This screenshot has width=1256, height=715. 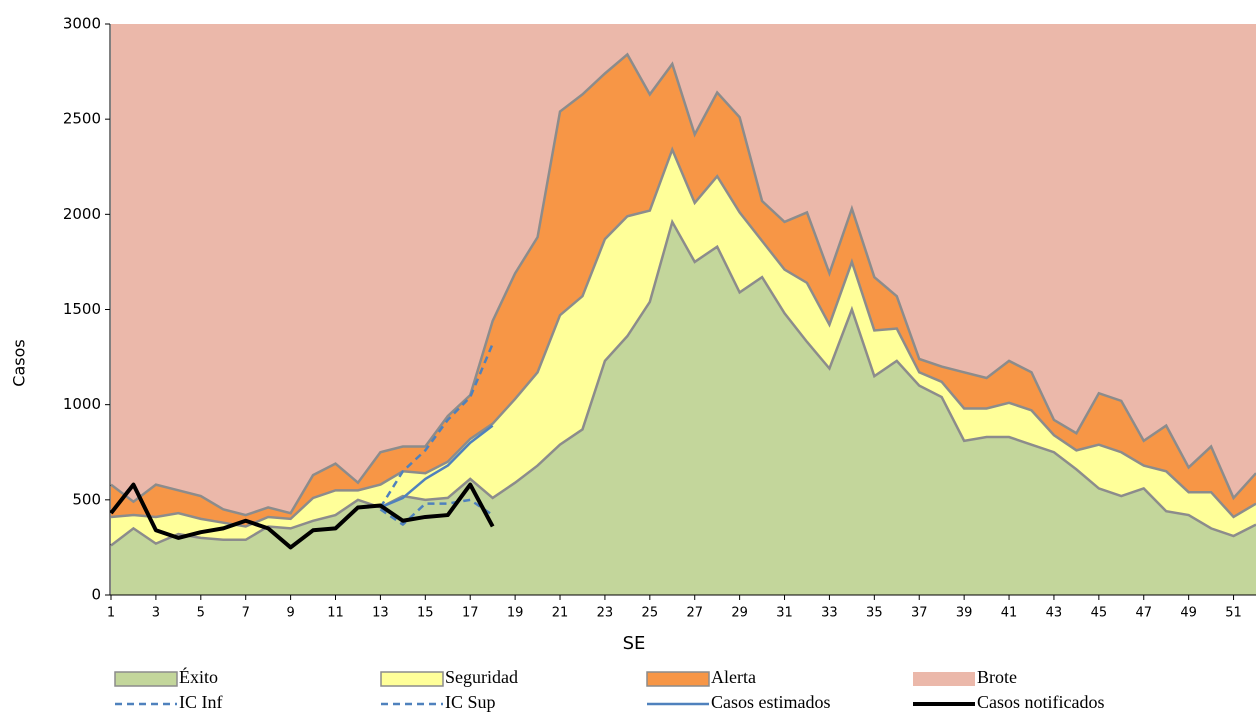 I want to click on x-tick-label: 23, so click(x=605, y=613).